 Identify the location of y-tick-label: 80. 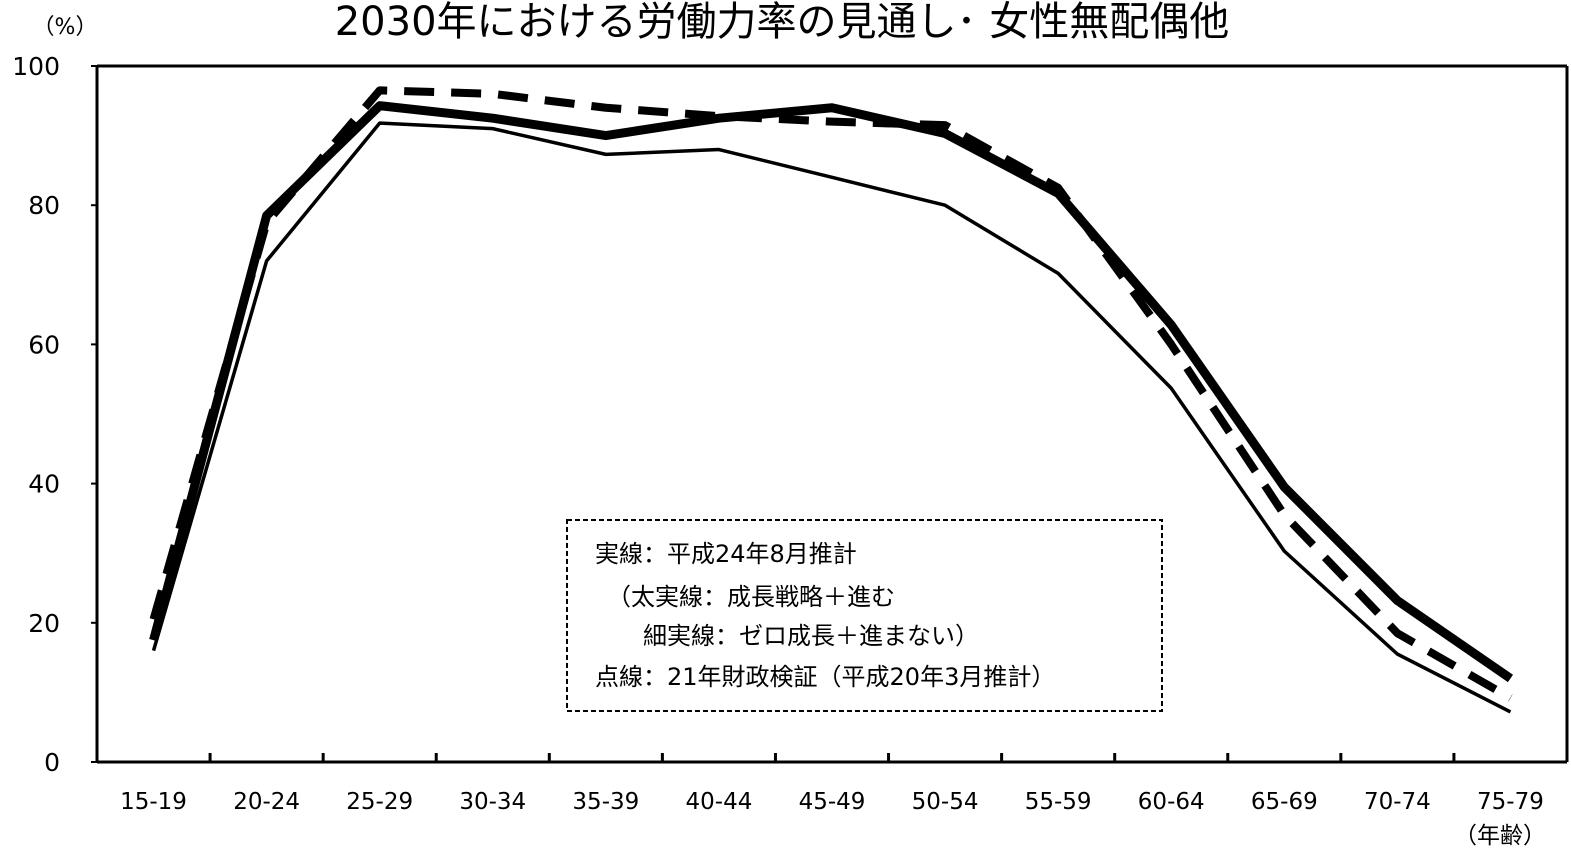
(44, 205).